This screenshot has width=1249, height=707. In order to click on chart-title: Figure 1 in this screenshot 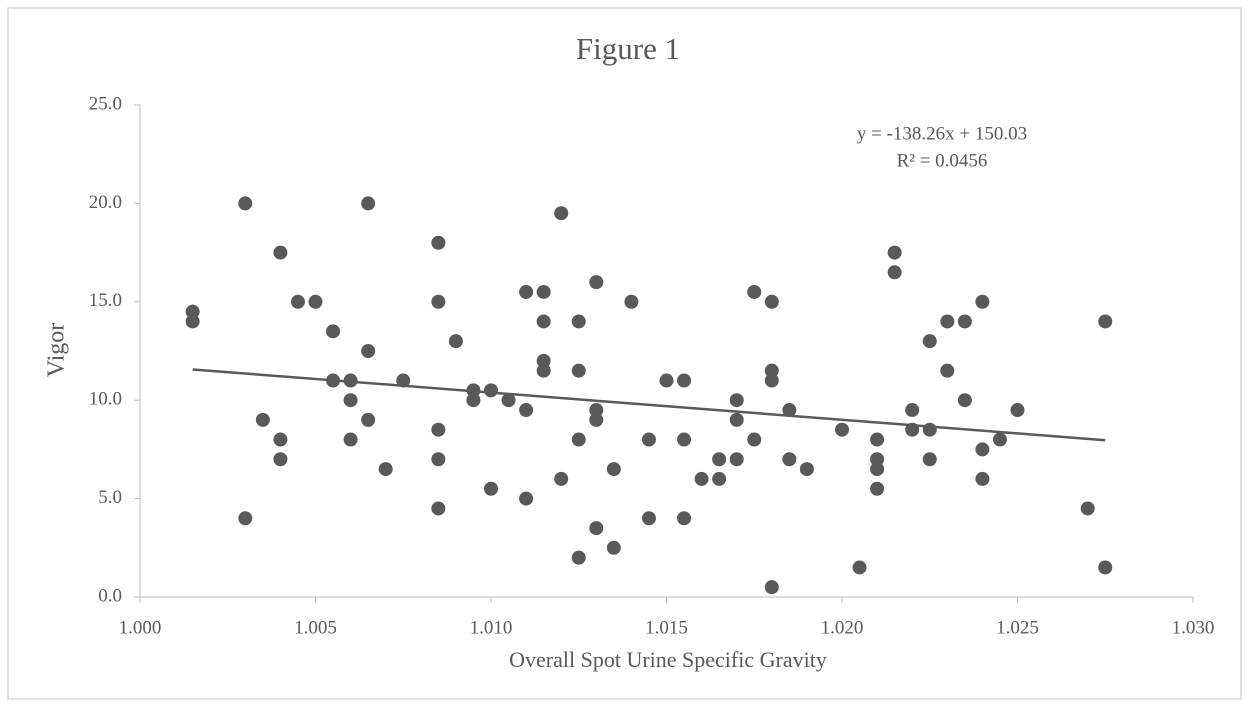, I will do `click(628, 48)`.